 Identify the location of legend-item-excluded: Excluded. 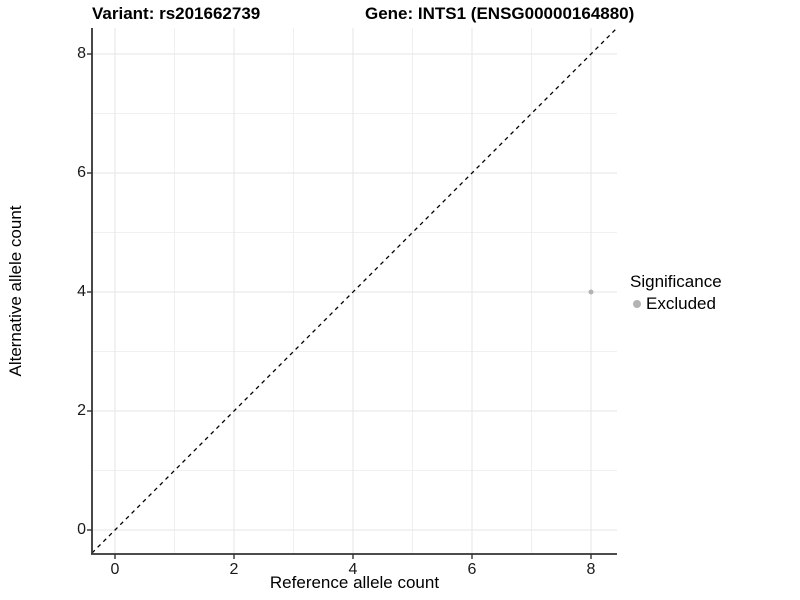
(677, 304).